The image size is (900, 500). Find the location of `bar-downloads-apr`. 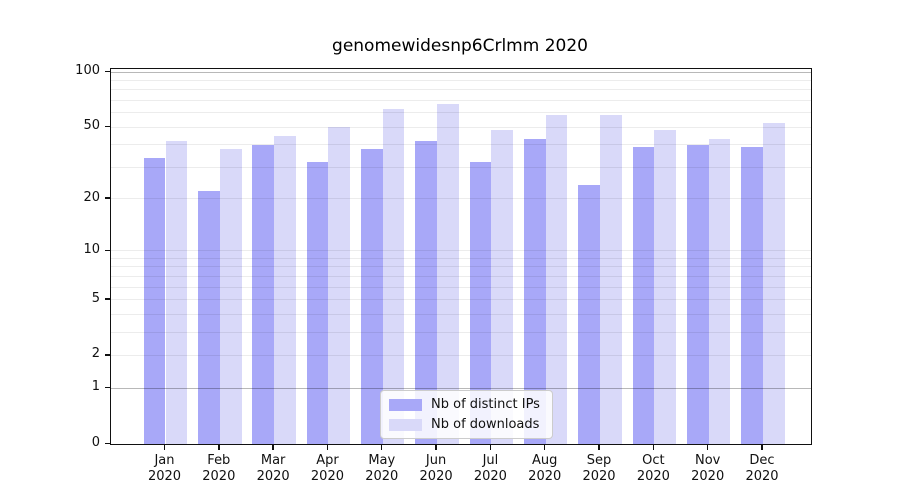

bar-downloads-apr is located at coordinates (339, 285).